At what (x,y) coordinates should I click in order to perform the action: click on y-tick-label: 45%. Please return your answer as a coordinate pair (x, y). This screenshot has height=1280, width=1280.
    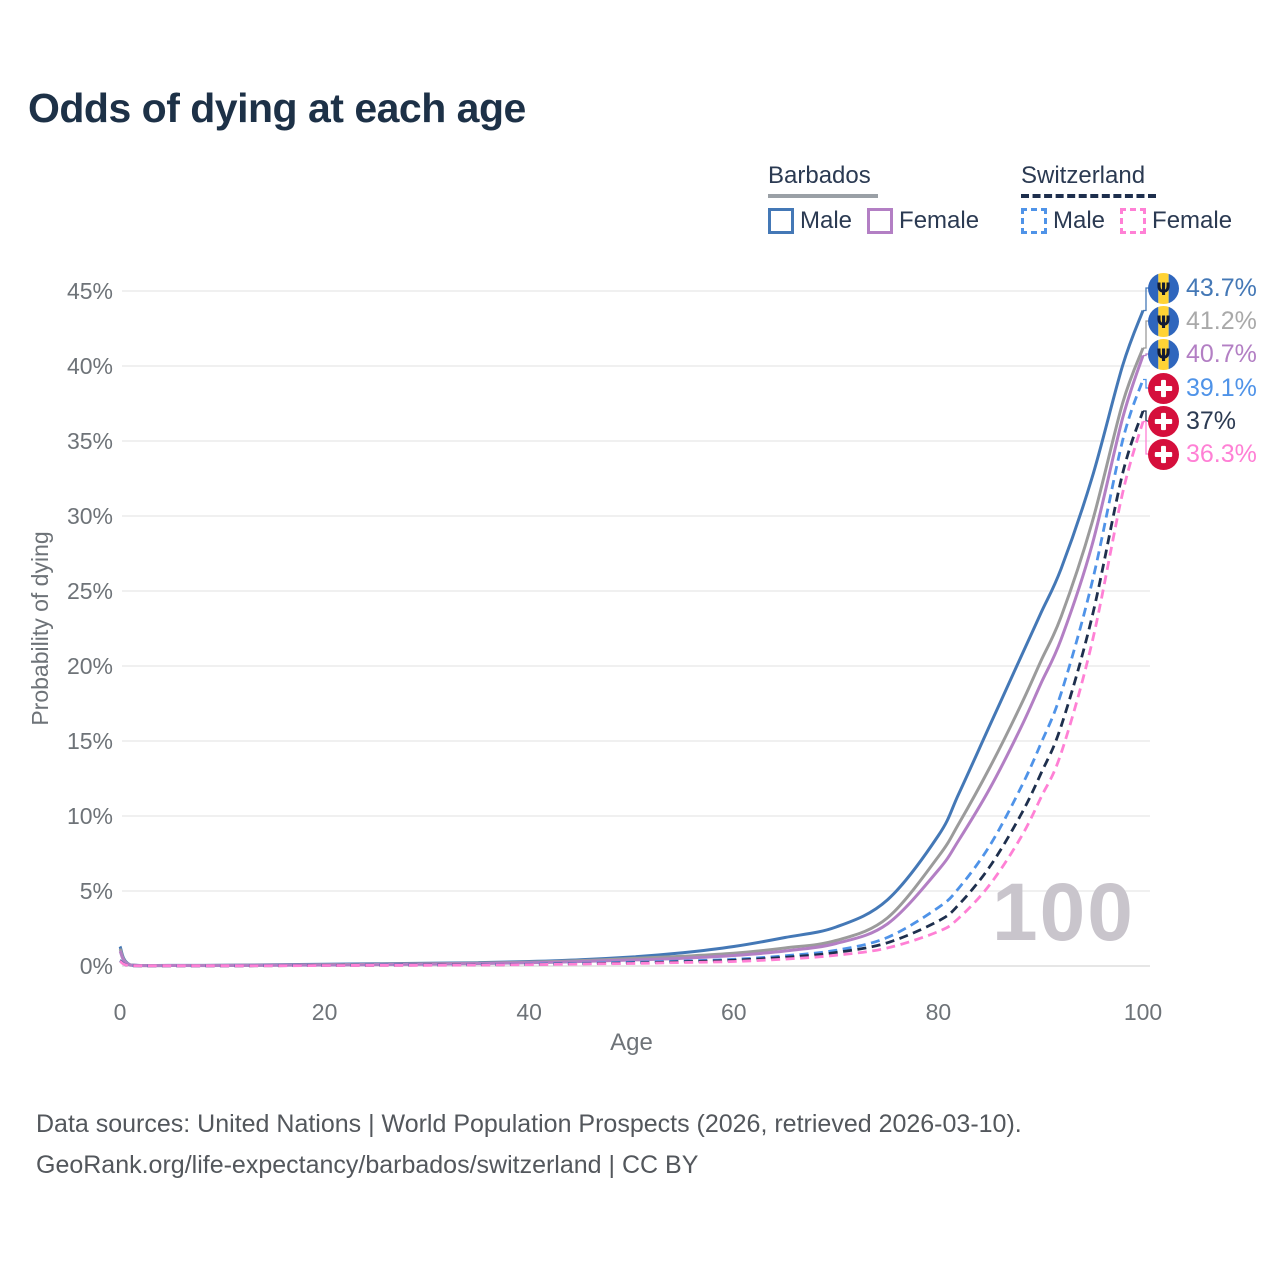
    Looking at the image, I should click on (90, 291).